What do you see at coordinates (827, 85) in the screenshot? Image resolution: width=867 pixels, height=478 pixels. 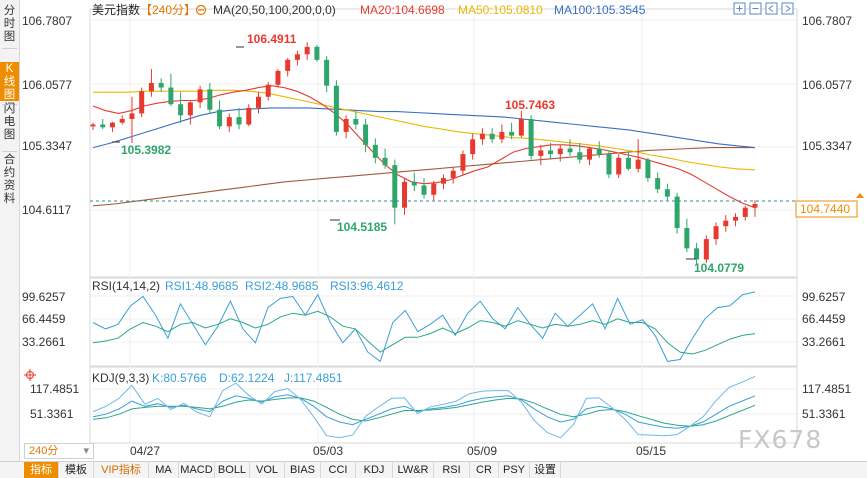 I see `price-tick-right: 106.0577` at bounding box center [827, 85].